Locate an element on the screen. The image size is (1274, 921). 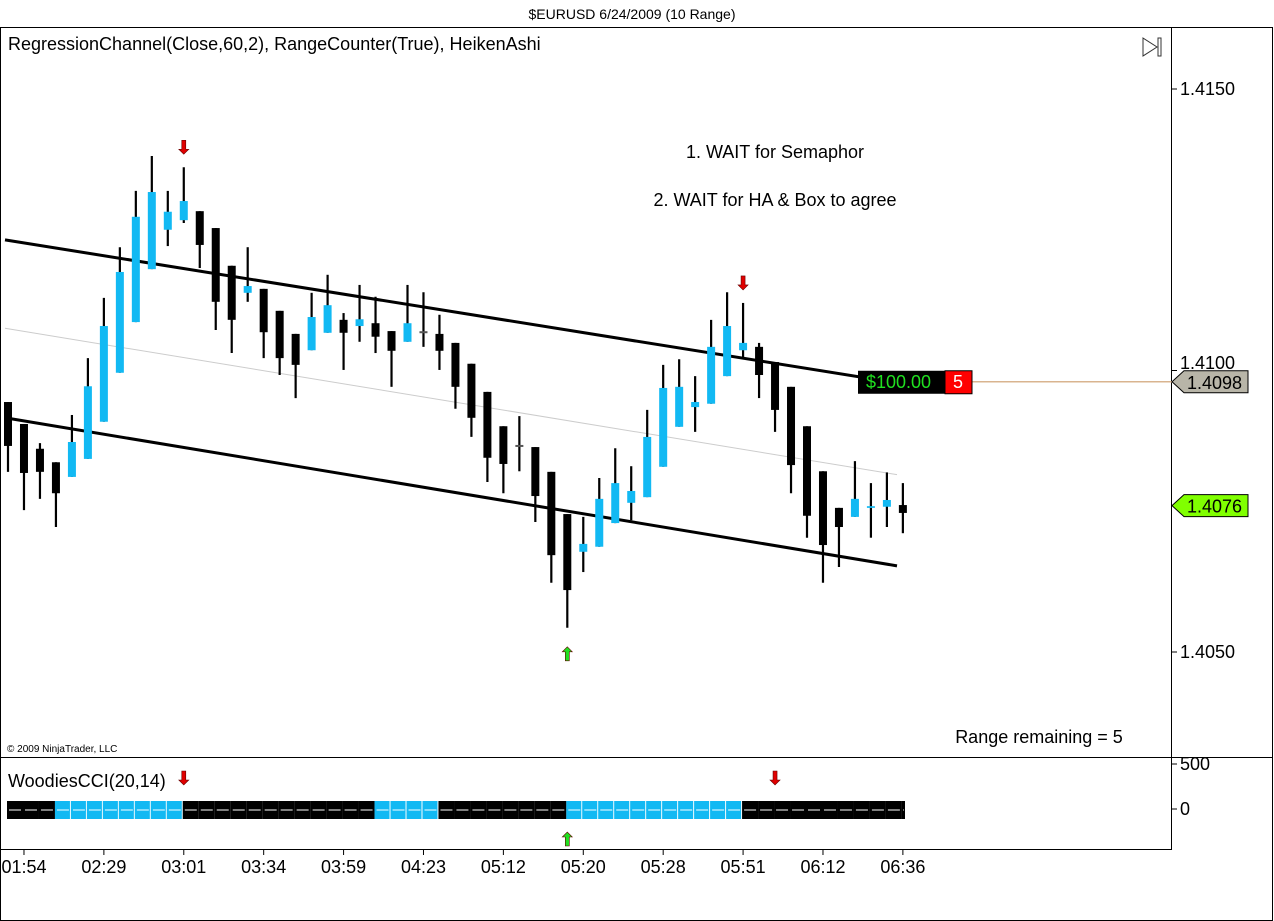
time-tick-label: 04:23 is located at coordinates (423, 867).